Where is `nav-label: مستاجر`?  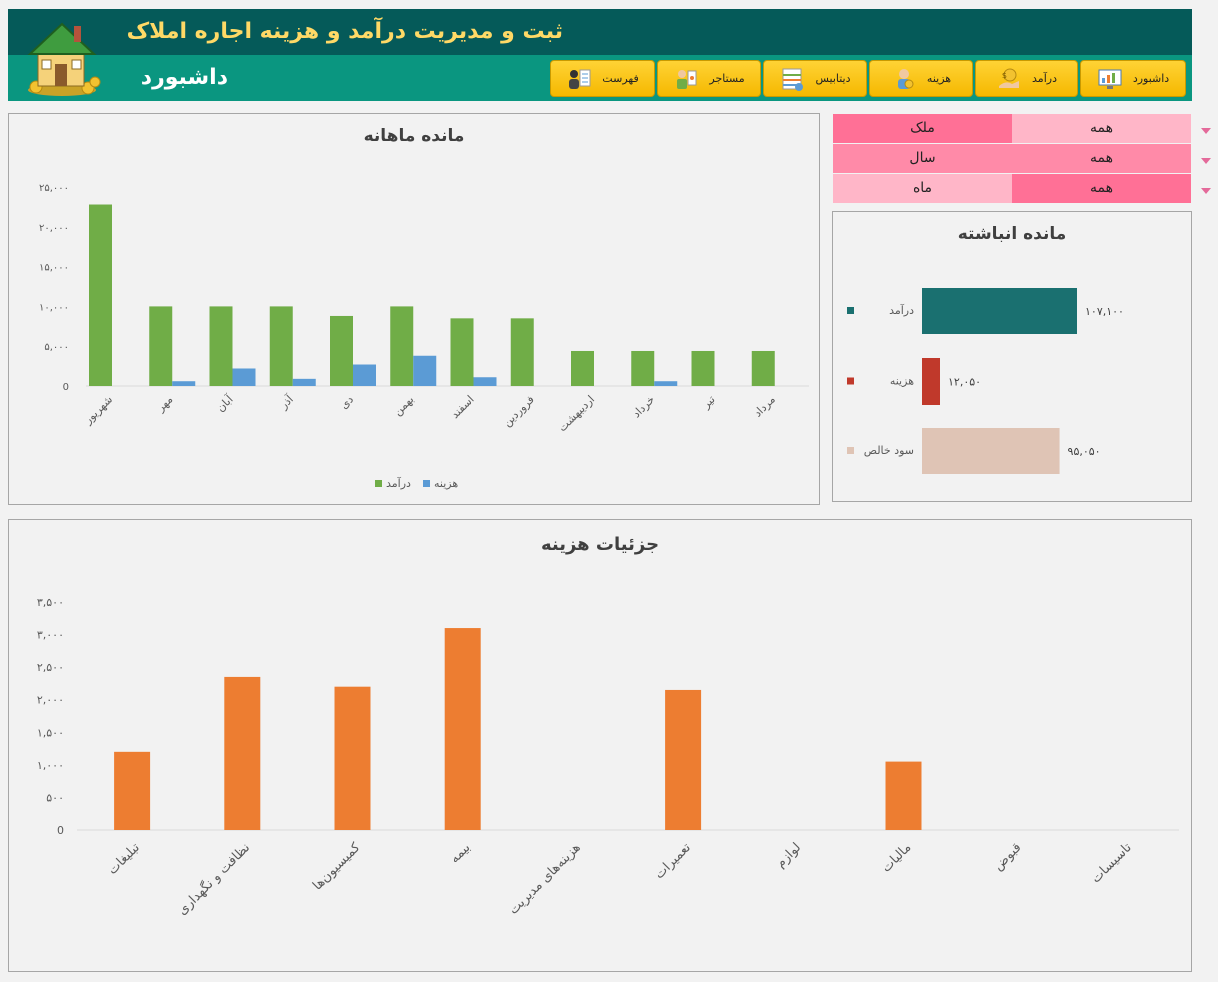 nav-label: مستاجر is located at coordinates (727, 78).